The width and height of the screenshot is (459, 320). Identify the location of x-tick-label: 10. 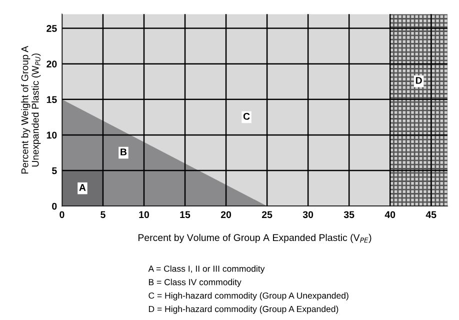
(144, 214).